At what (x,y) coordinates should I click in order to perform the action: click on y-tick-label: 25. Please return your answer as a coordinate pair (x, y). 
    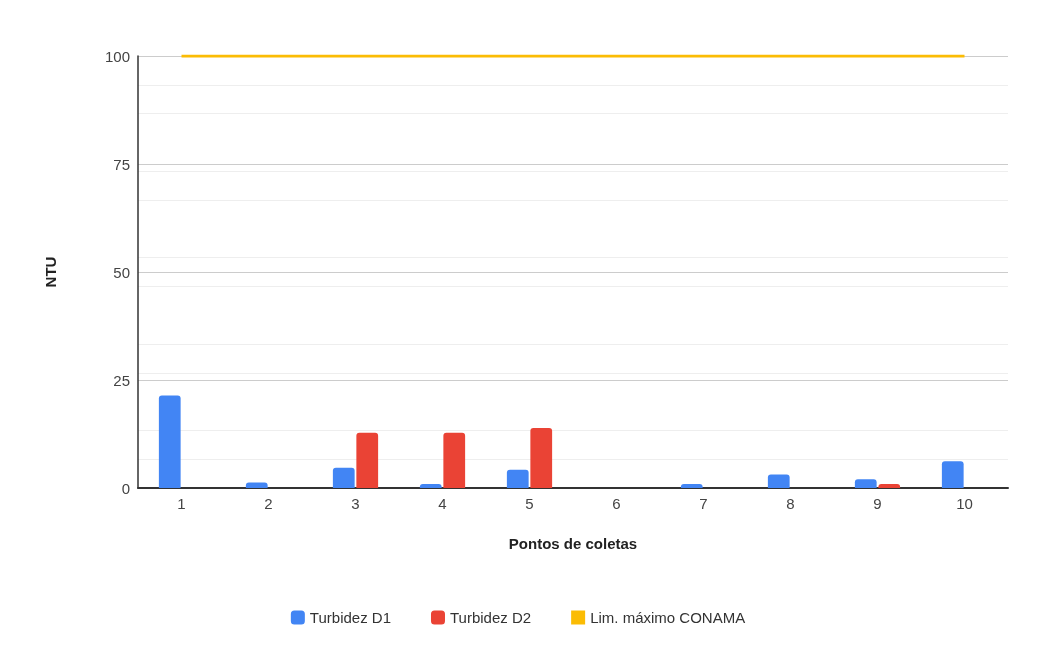
    Looking at the image, I should click on (121, 380).